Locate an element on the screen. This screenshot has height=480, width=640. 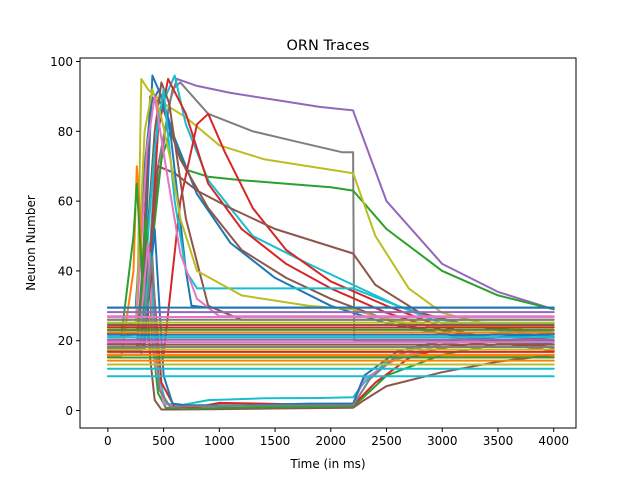
x-axis-label: Time (in ms) is located at coordinates (327, 464).